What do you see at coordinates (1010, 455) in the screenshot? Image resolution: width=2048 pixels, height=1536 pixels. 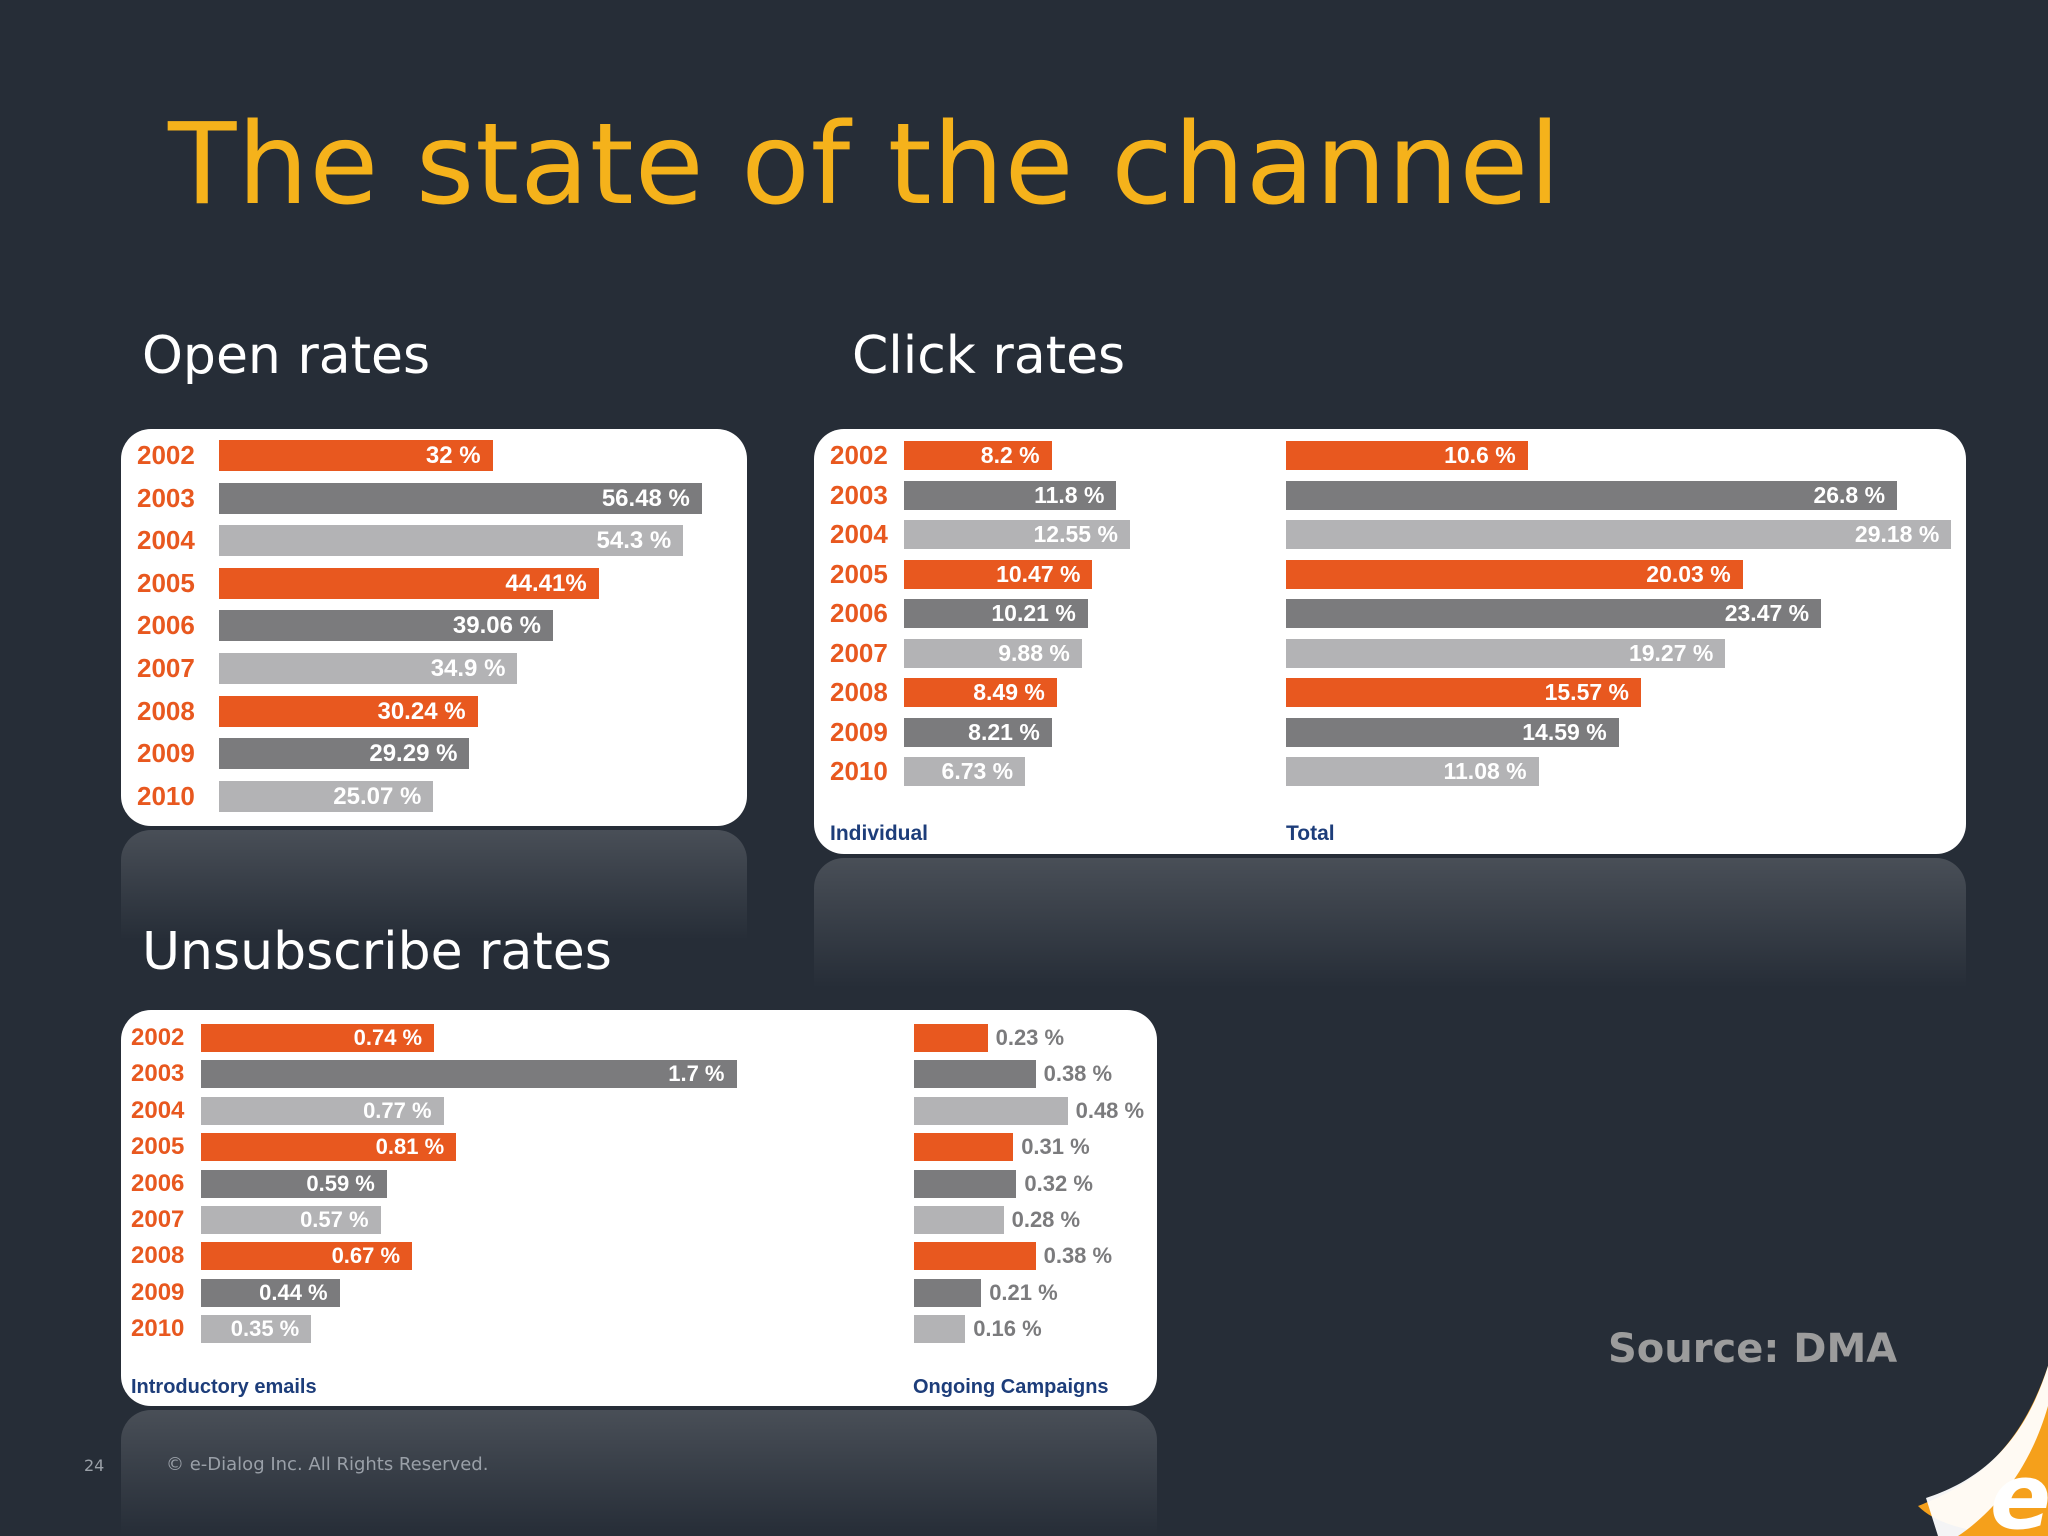 I see `value-label: 8.2 %` at bounding box center [1010, 455].